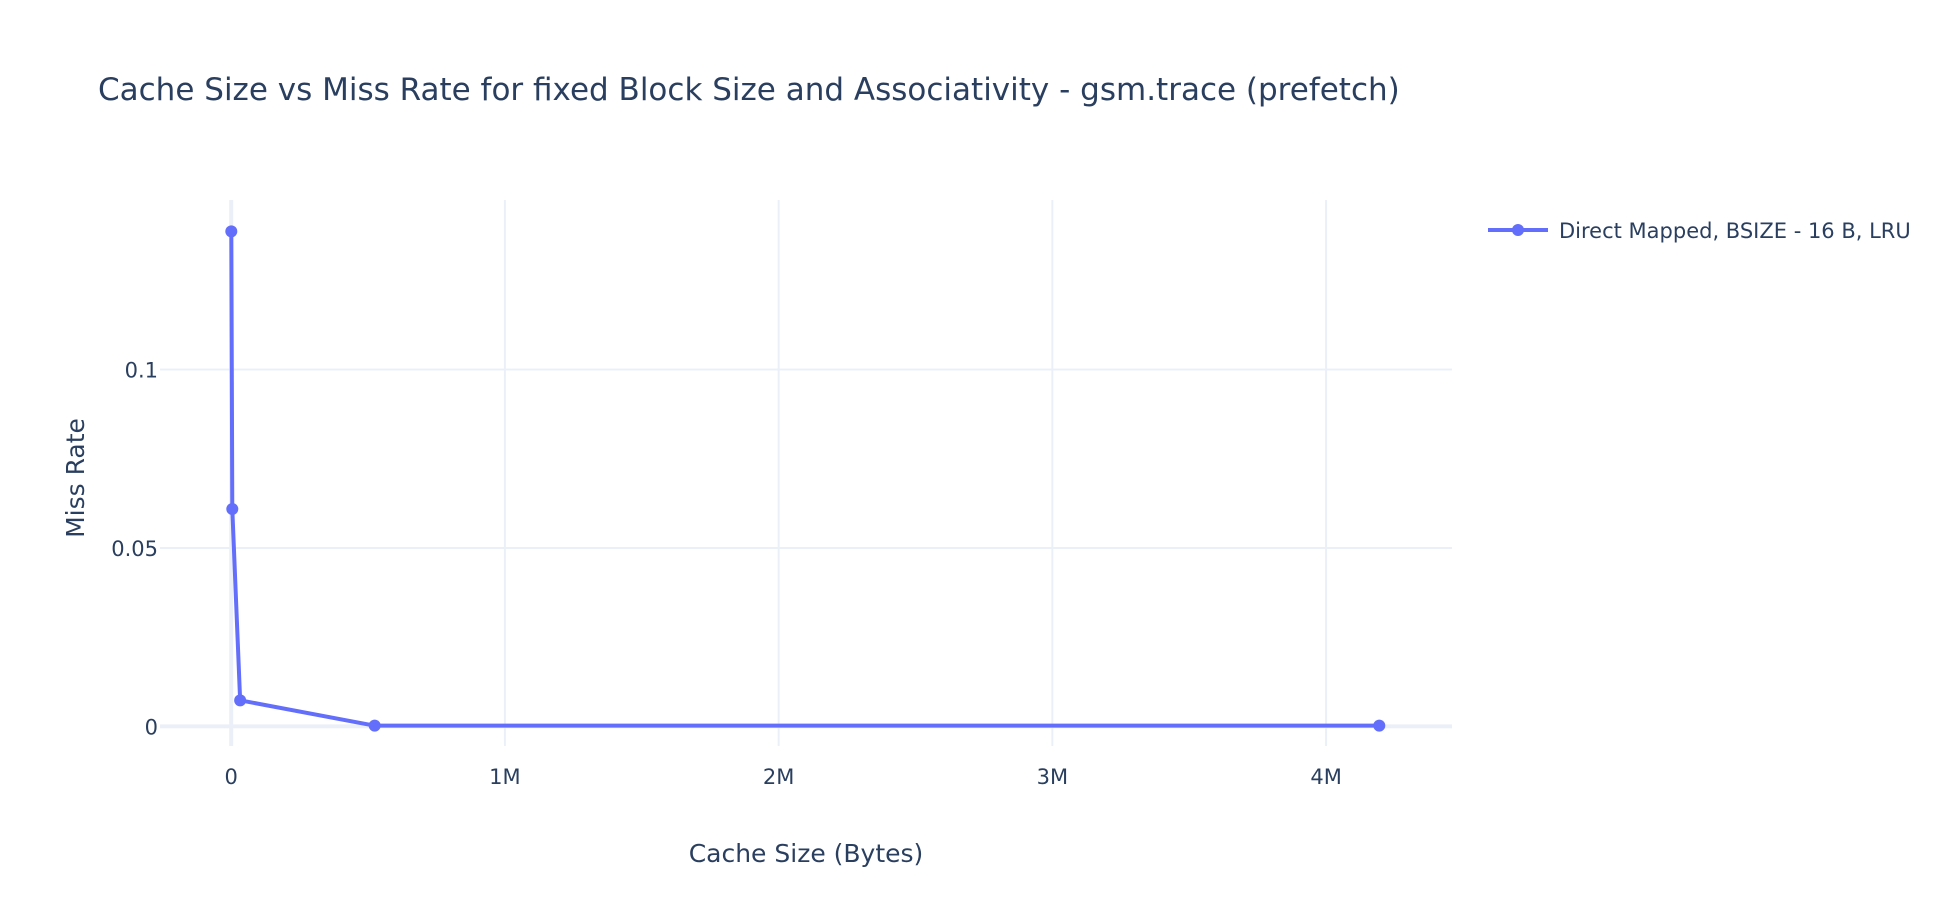 This screenshot has width=1958, height=916. Describe the element at coordinates (230, 777) in the screenshot. I see `x-tick-label: 0` at that location.